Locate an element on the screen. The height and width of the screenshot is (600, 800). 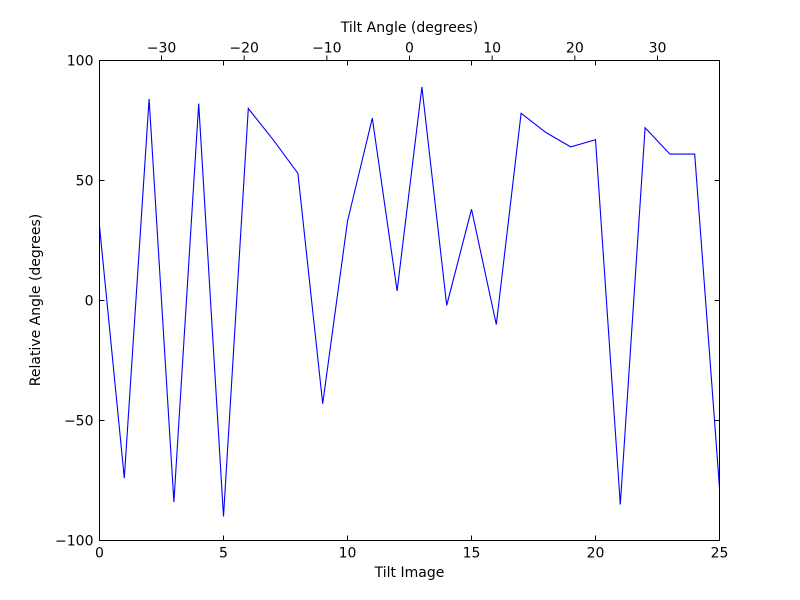
y-tick-label: −100 is located at coordinates (74, 542).